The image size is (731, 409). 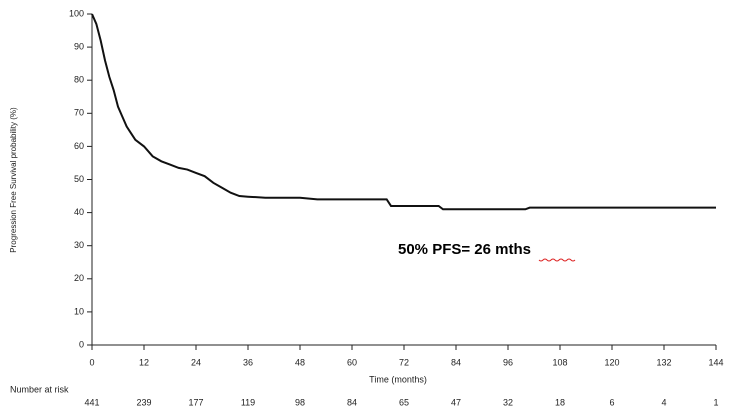 What do you see at coordinates (79, 80) in the screenshot?
I see `y-tick-label: 80` at bounding box center [79, 80].